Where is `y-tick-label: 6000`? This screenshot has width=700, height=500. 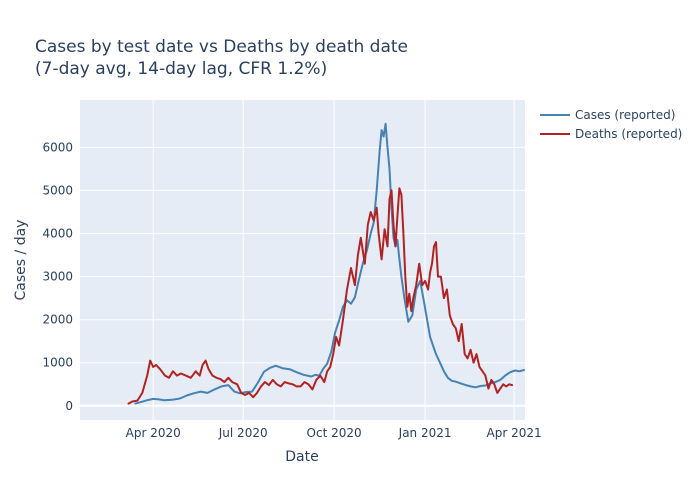
y-tick-label: 6000 is located at coordinates (57, 147).